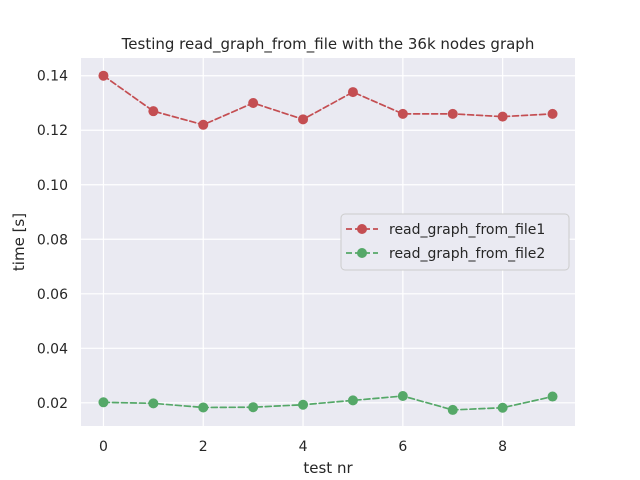  I want to click on y-tick-label-4: 0.10, so click(52, 186).